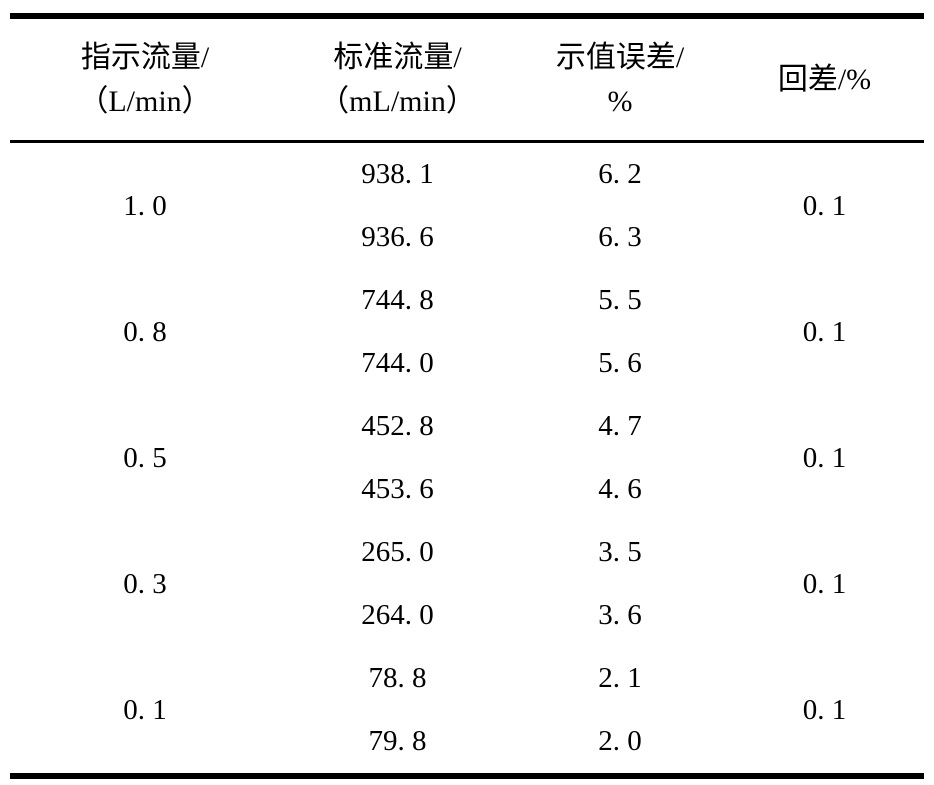 This screenshot has height=785, width=934. I want to click on indicated-flow-cell: 0. 8, so click(145, 331).